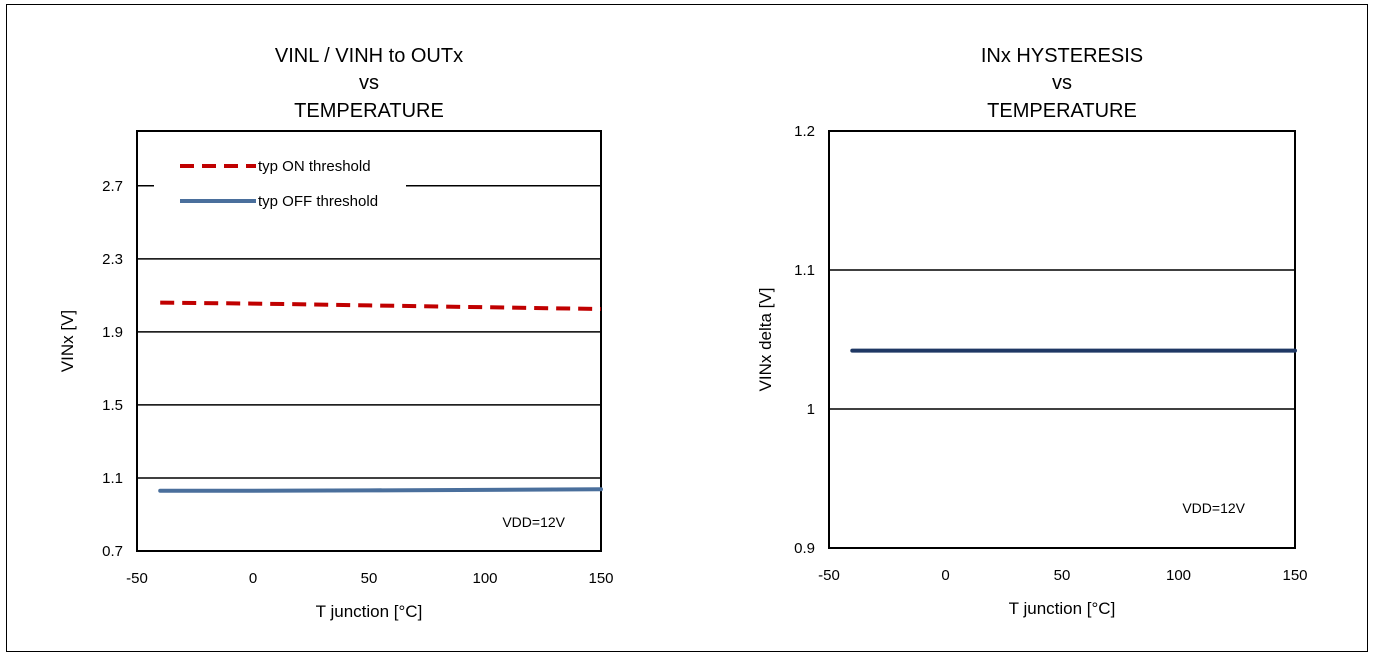 This screenshot has width=1373, height=652. What do you see at coordinates (112, 186) in the screenshot?
I see `y-tick-label: 2.7` at bounding box center [112, 186].